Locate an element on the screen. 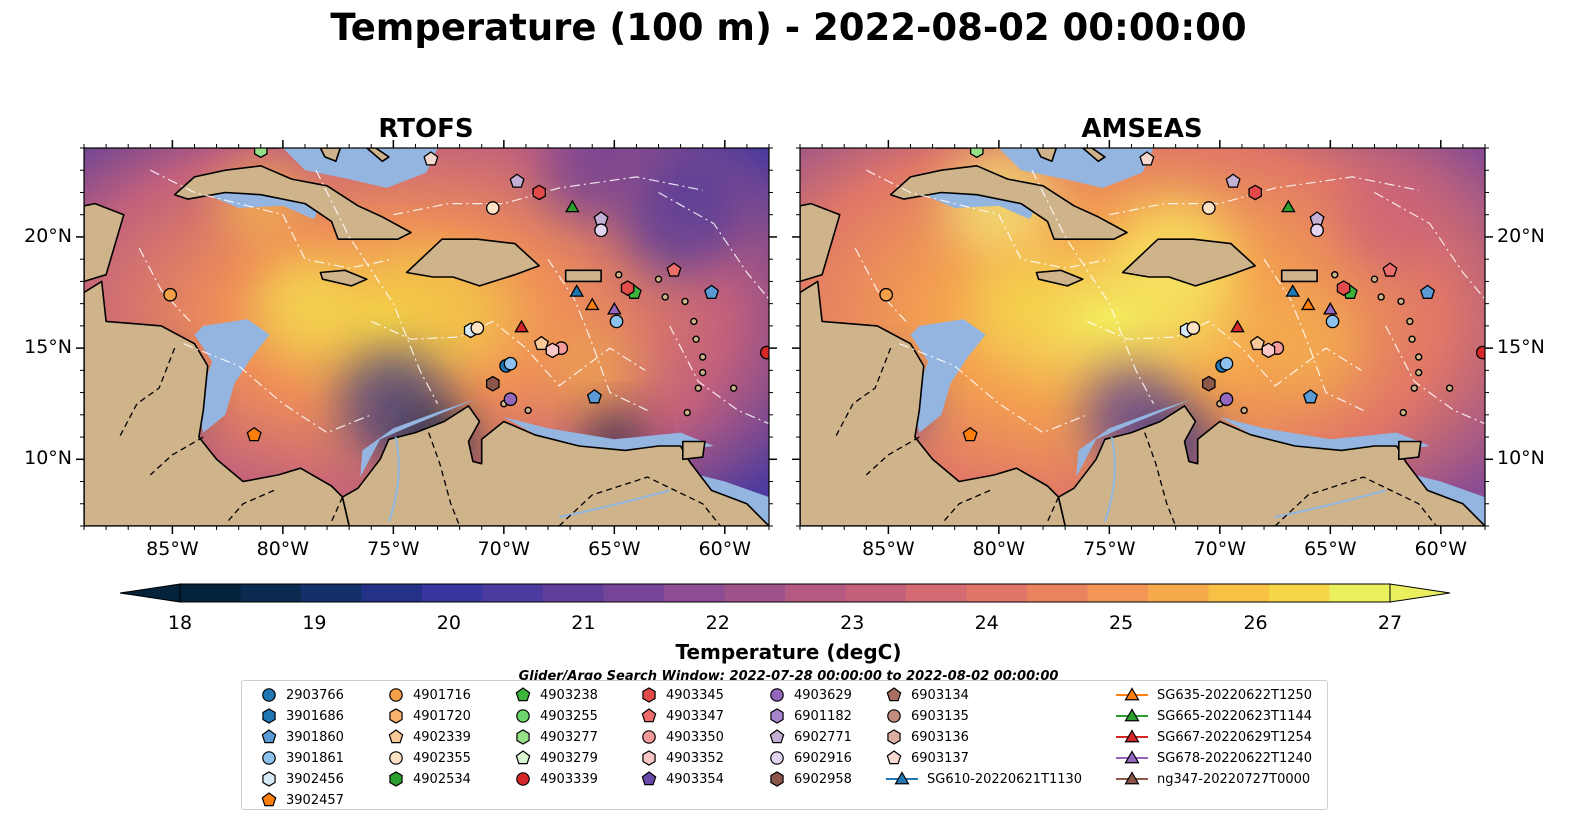  legend-label: 4902339 is located at coordinates (442, 737).